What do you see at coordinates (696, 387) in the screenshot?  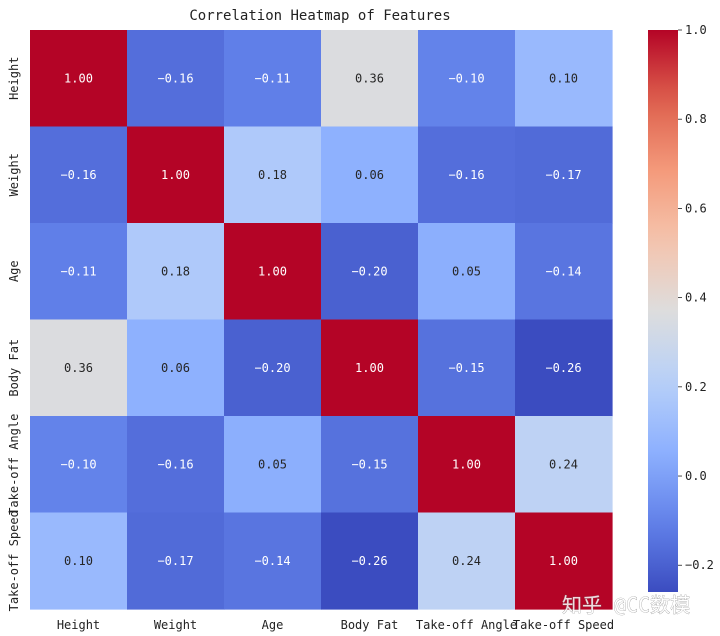 I see `colorbar-tick-label: 0.2` at bounding box center [696, 387].